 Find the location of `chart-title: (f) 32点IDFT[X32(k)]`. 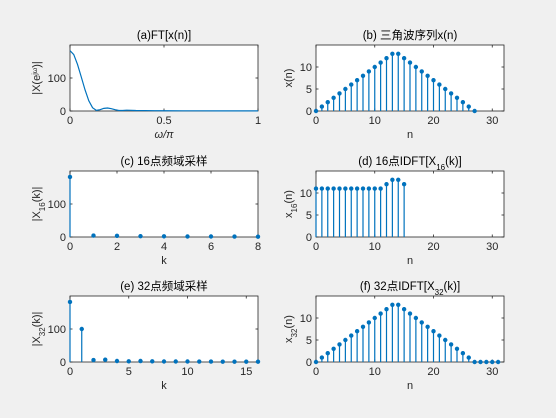

chart-title: (f) 32点IDFT[X32(k)] is located at coordinates (410, 288).